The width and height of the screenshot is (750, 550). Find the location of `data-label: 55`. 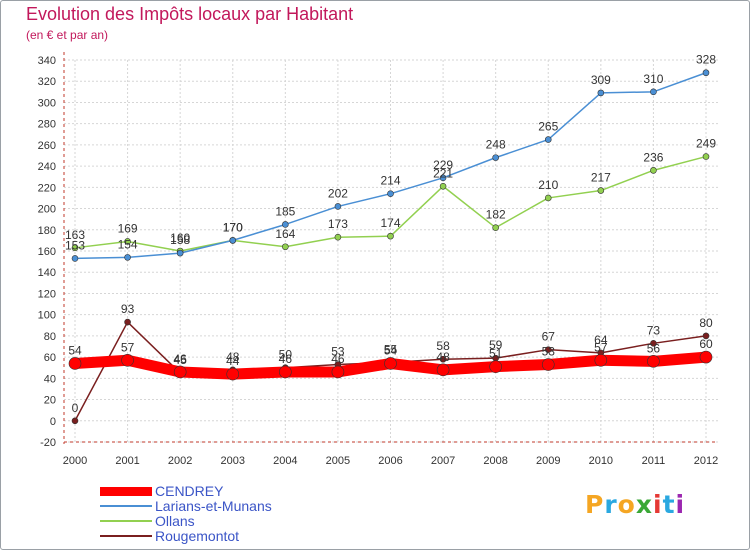

data-label: 55 is located at coordinates (391, 349).